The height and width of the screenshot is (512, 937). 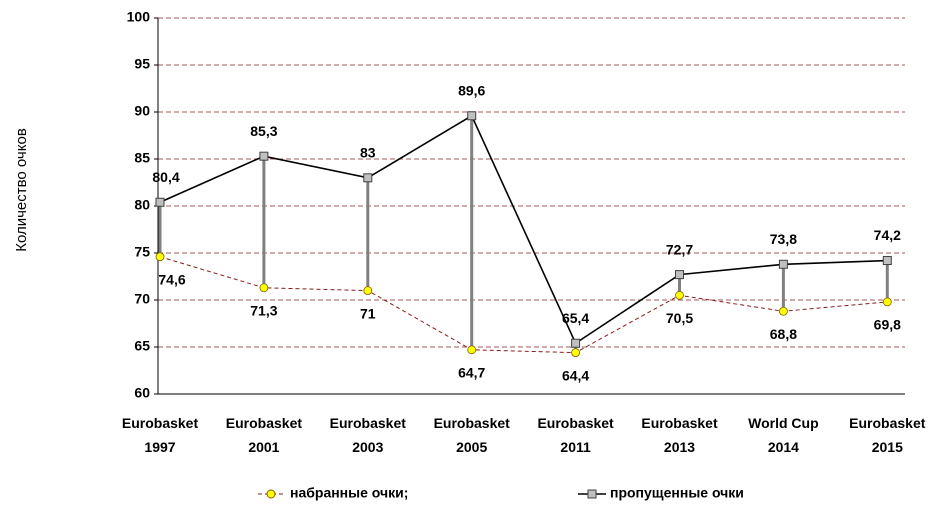 What do you see at coordinates (367, 447) in the screenshot?
I see `x-tick-label-line: 2003` at bounding box center [367, 447].